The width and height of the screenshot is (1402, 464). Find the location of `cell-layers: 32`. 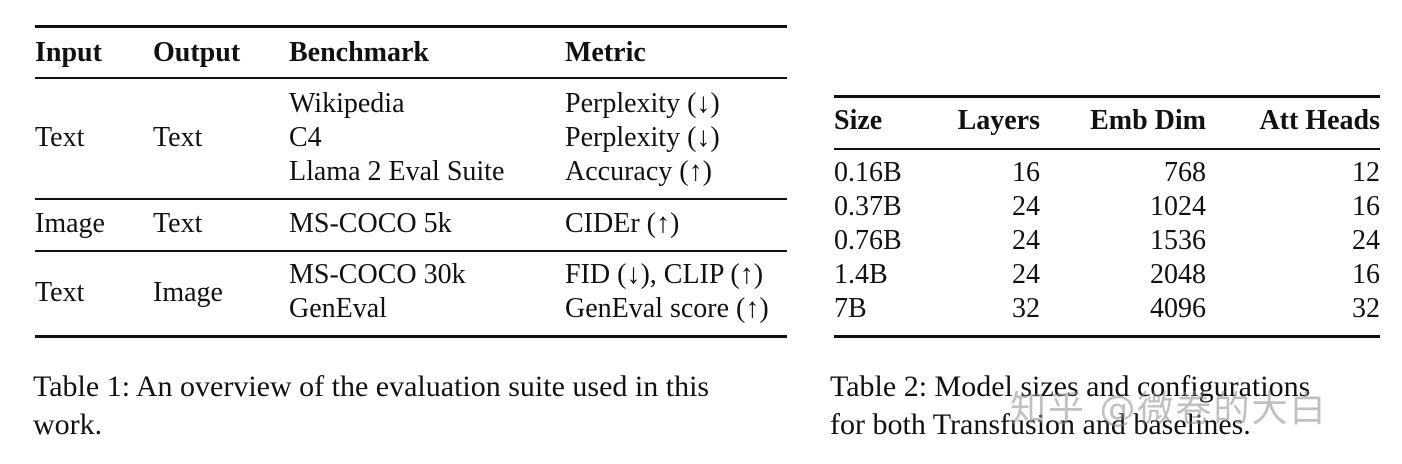

cell-layers: 32 is located at coordinates (1026, 308).